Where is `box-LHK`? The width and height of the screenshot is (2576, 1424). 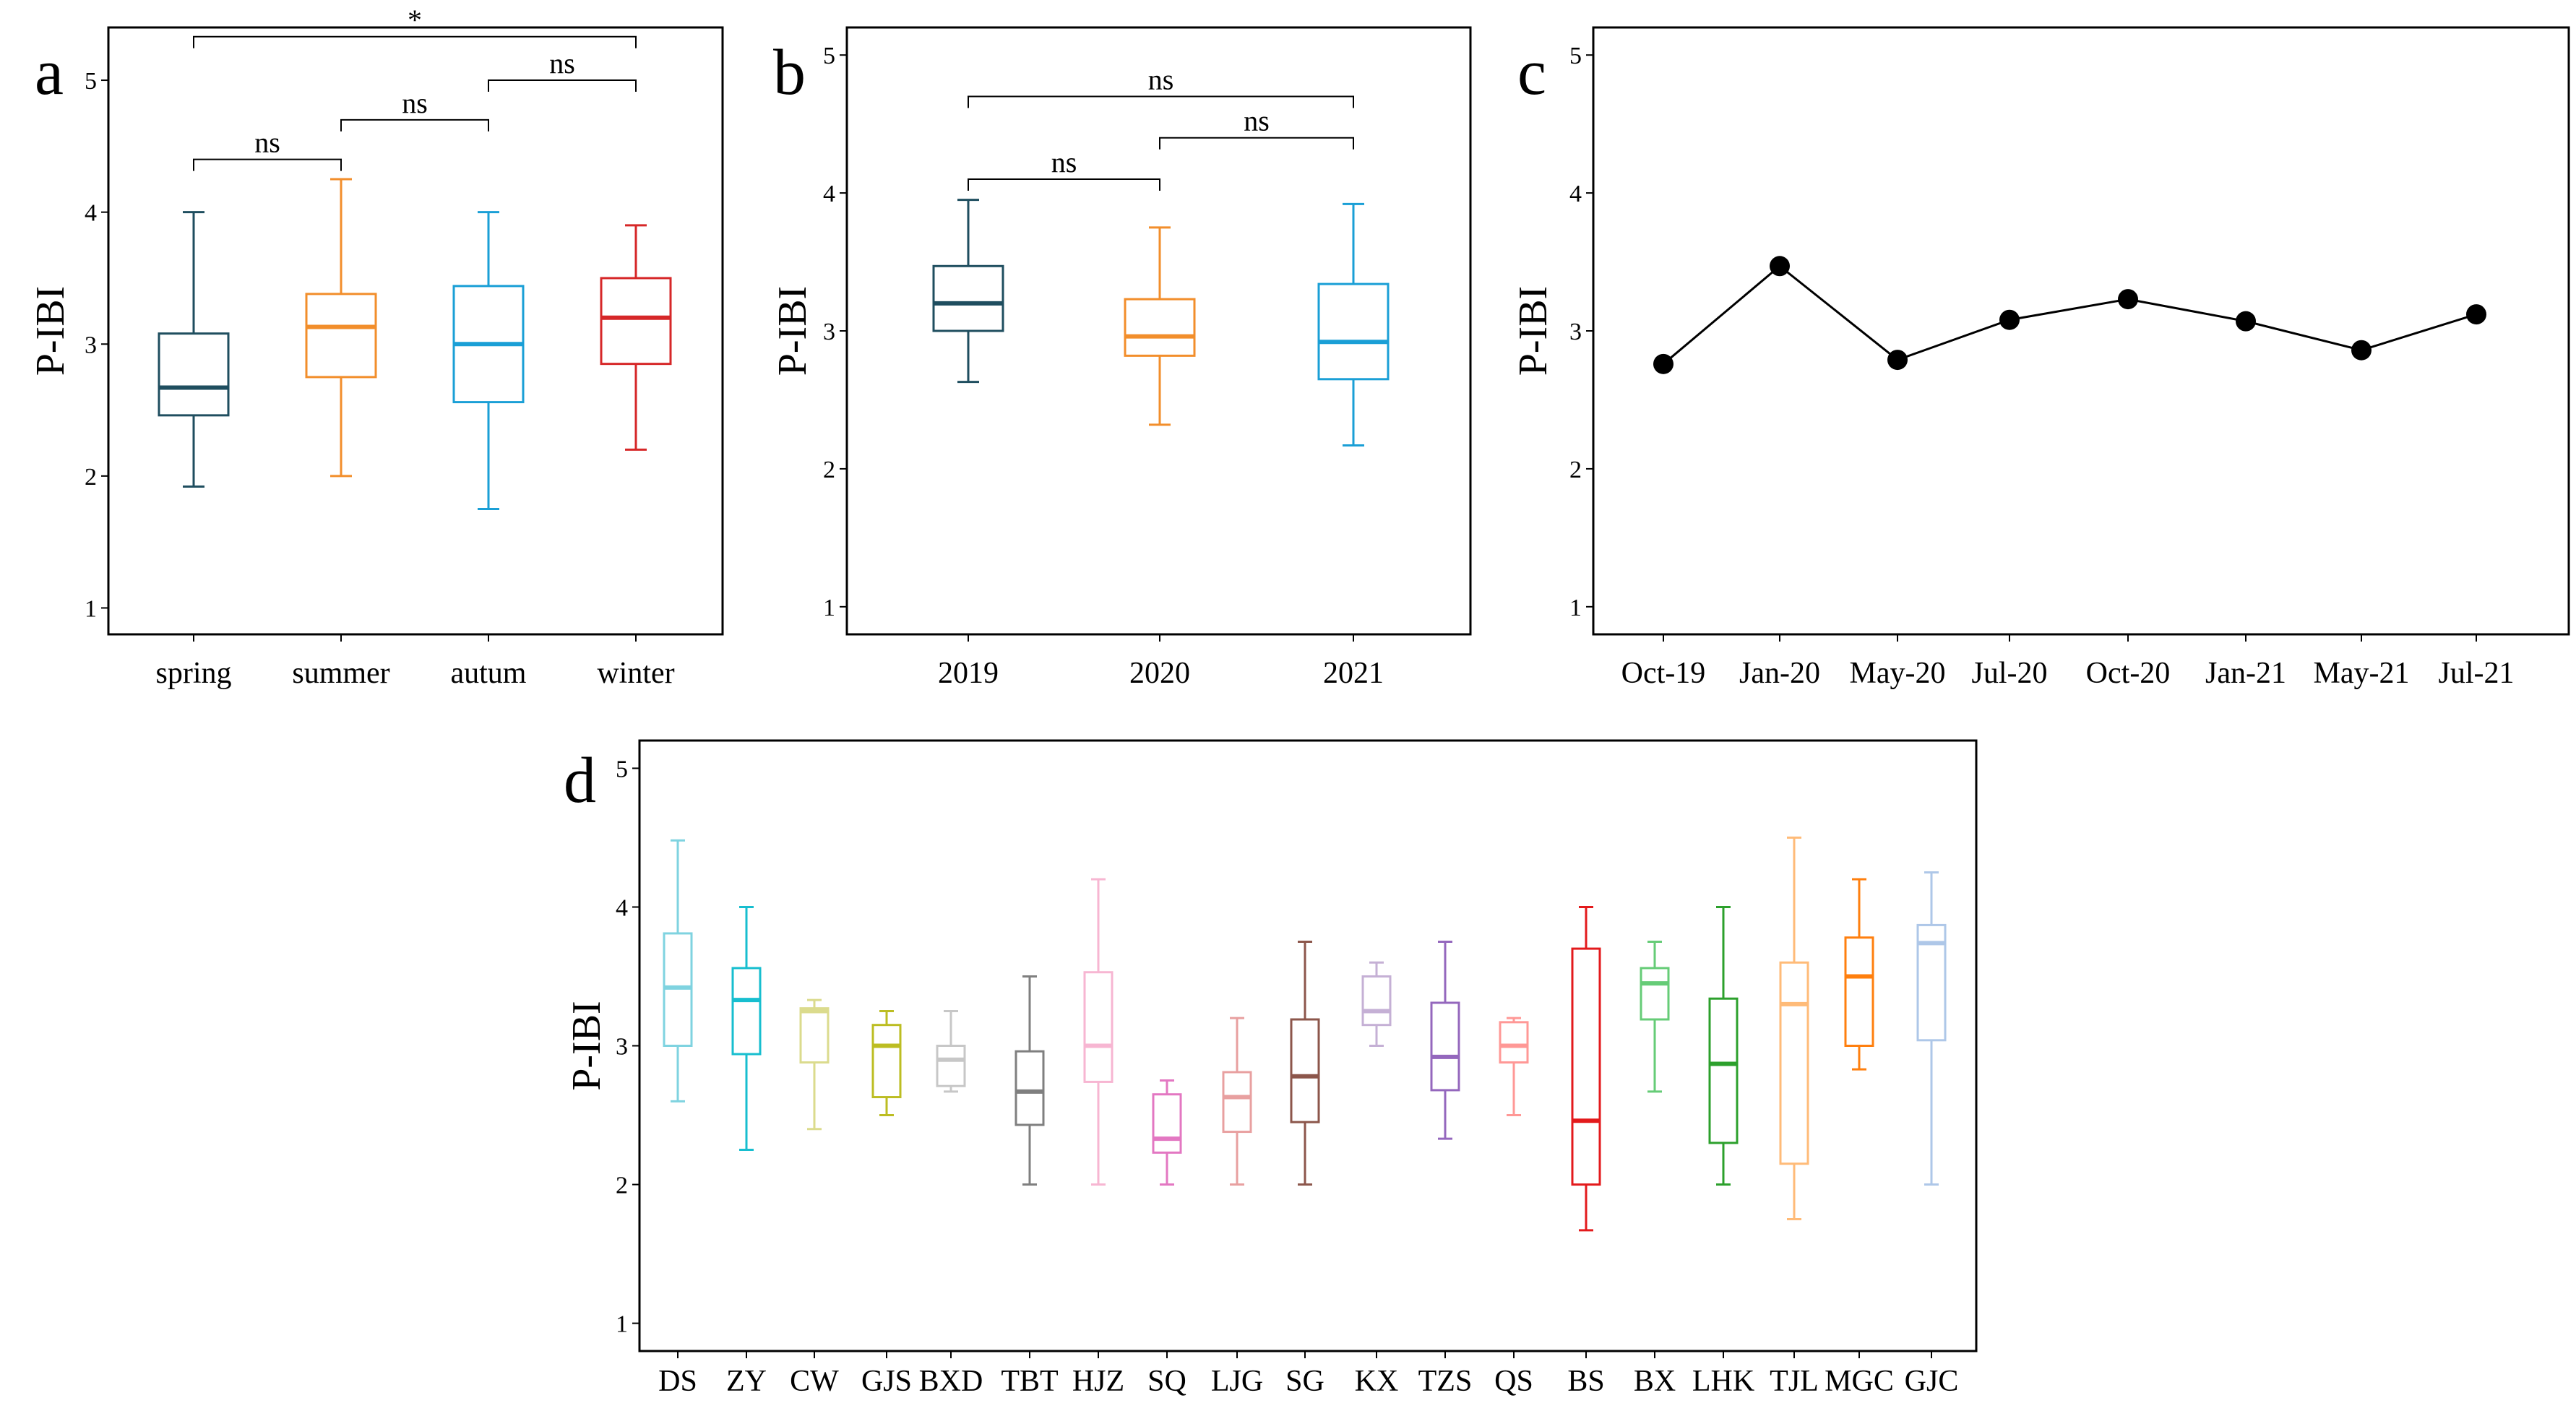
box-LHK is located at coordinates (1723, 1045).